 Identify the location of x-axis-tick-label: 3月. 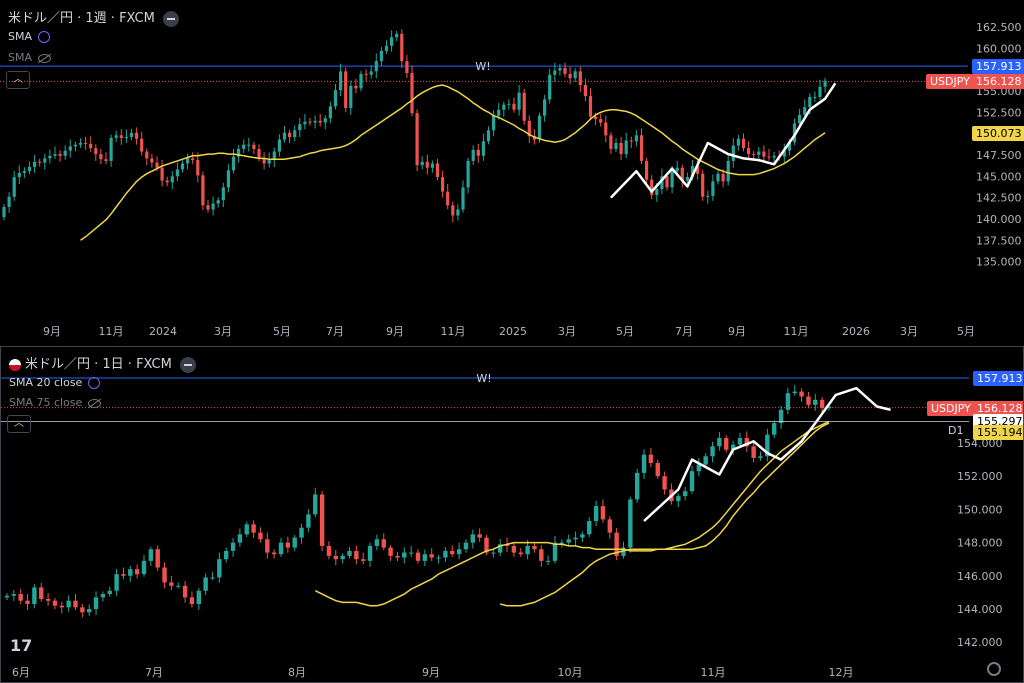
(567, 331).